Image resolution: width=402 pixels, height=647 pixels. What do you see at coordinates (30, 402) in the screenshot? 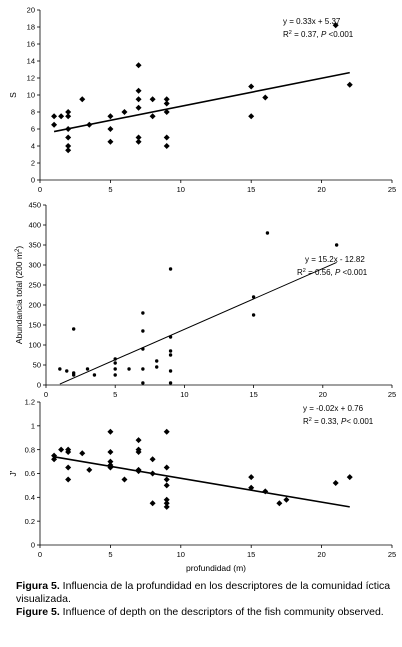
I see `y-tick-label: 1.2` at bounding box center [30, 402].